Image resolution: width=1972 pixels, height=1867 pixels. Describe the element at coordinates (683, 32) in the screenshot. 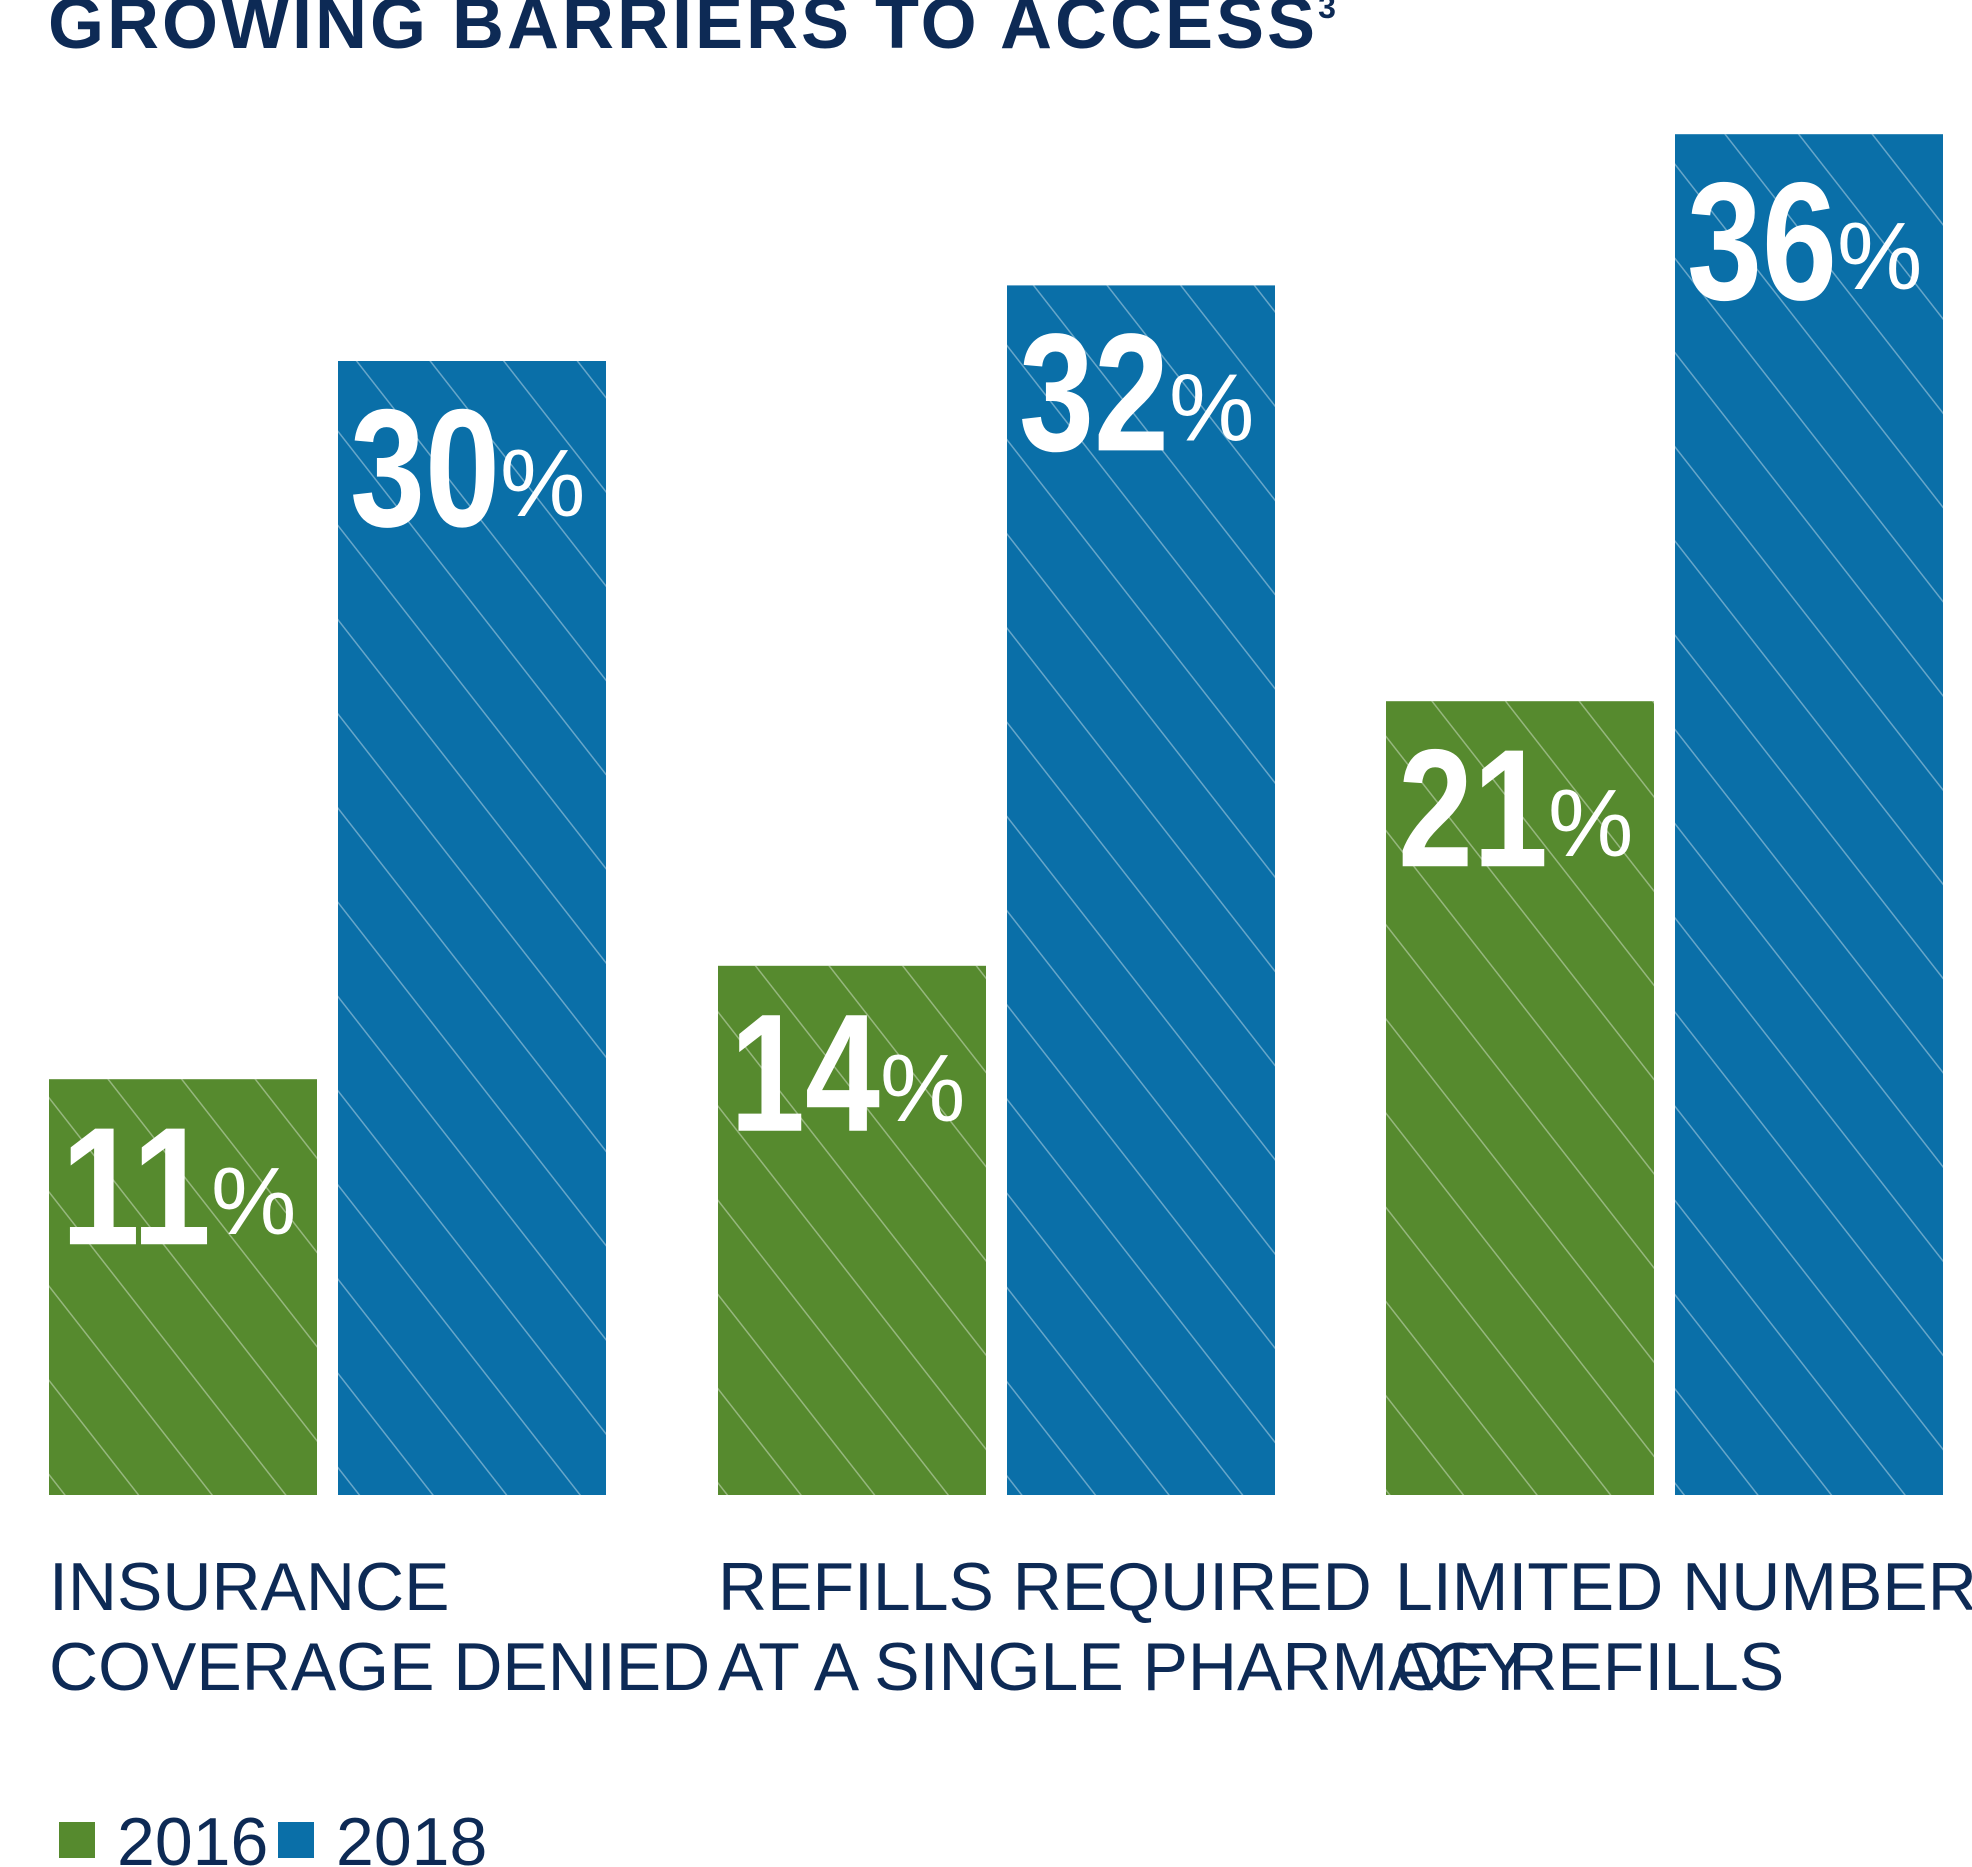

I see `chart-title-text: GROWING BARRIERS TO ACCESS` at that location.